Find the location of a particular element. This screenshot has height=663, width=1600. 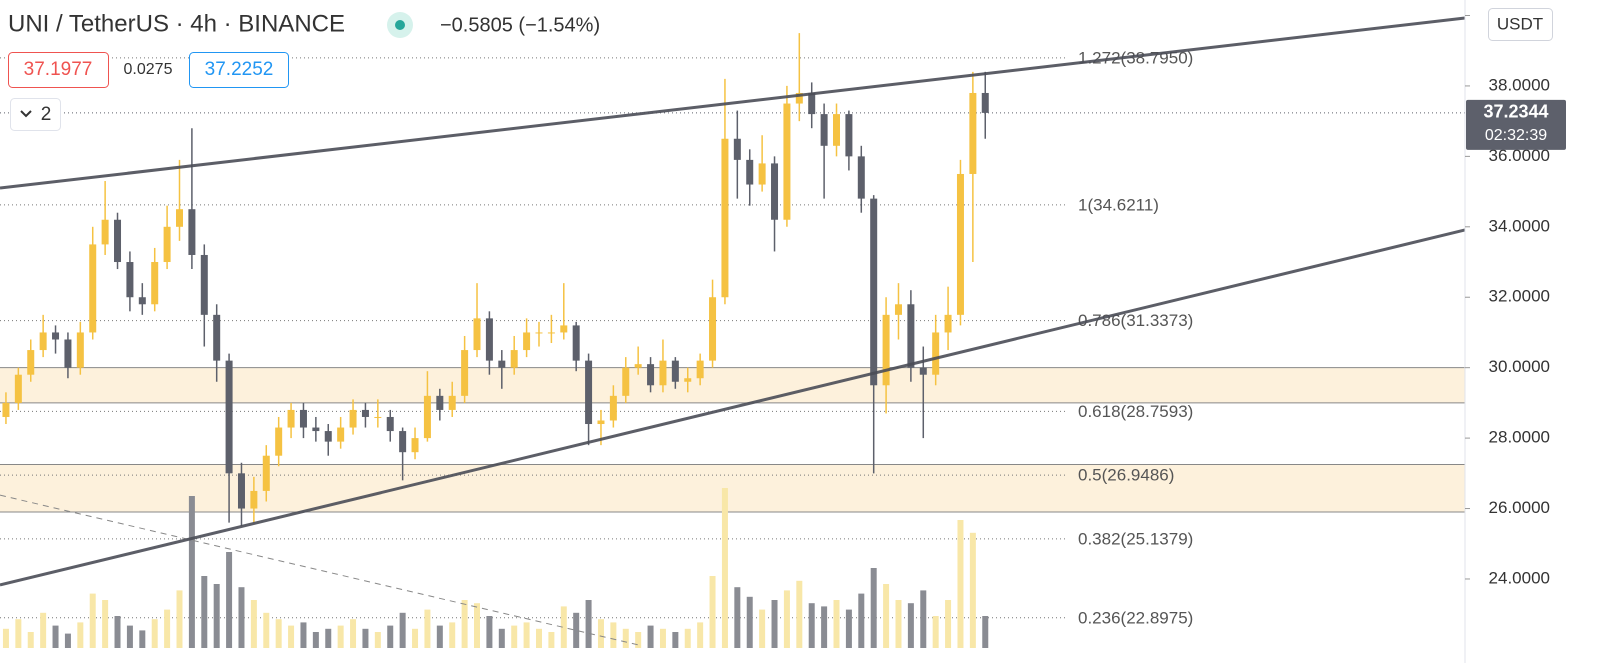

y-tick-label: 34.0000 is located at coordinates (1519, 225).